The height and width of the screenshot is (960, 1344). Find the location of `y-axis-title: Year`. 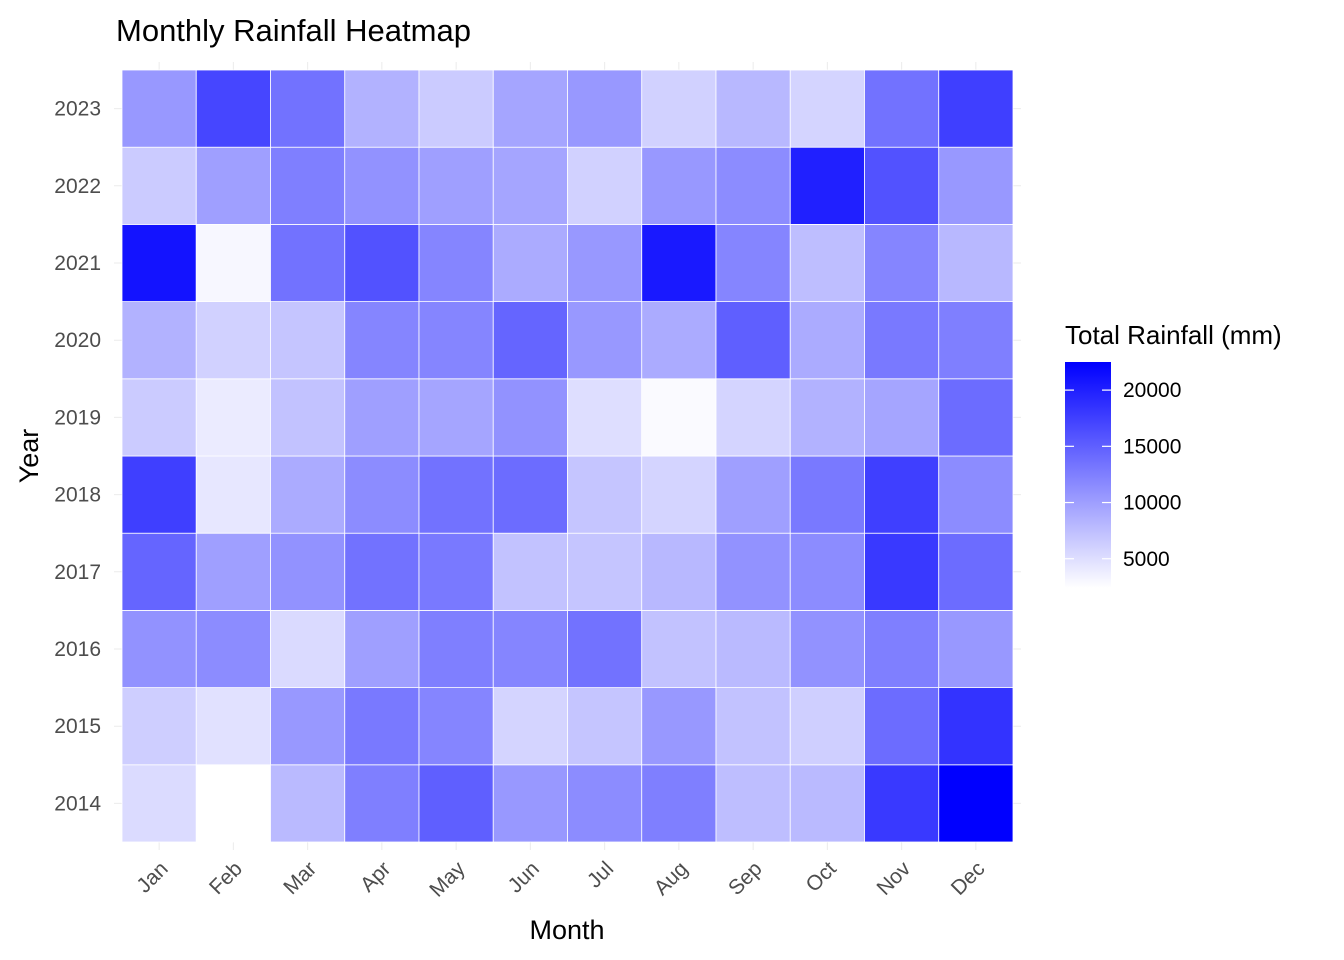

y-axis-title: Year is located at coordinates (29, 456).